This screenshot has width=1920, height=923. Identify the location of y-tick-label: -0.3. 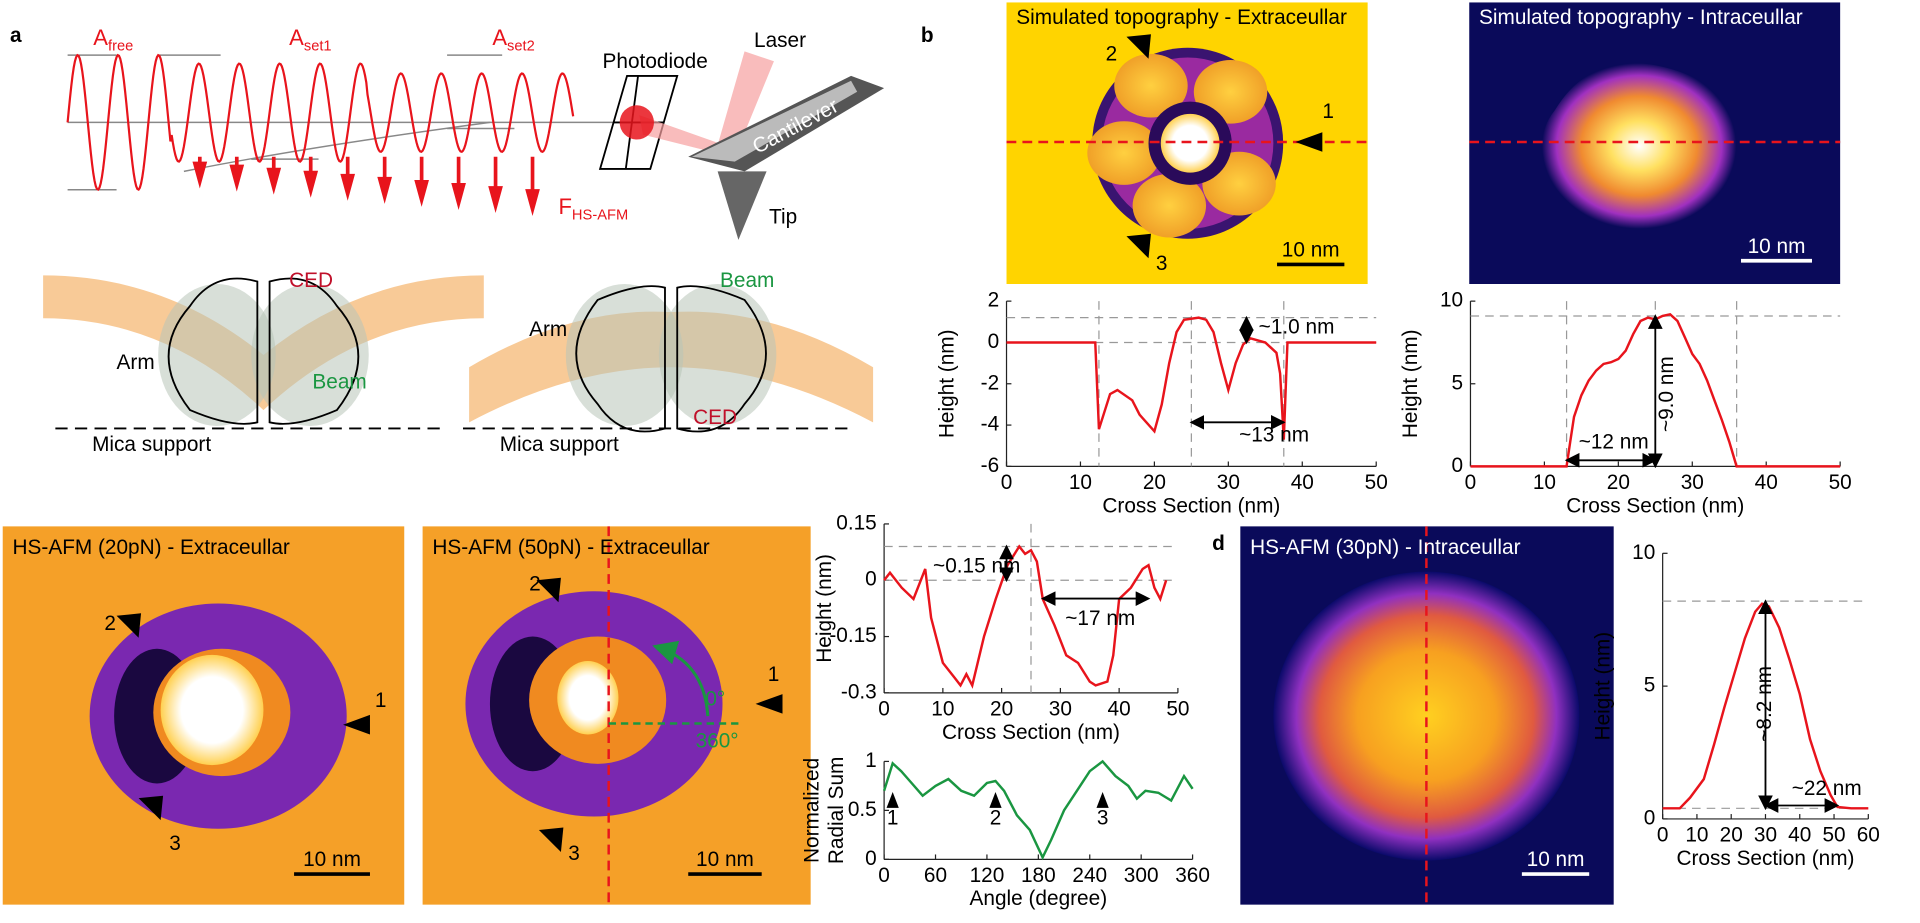
(859, 691).